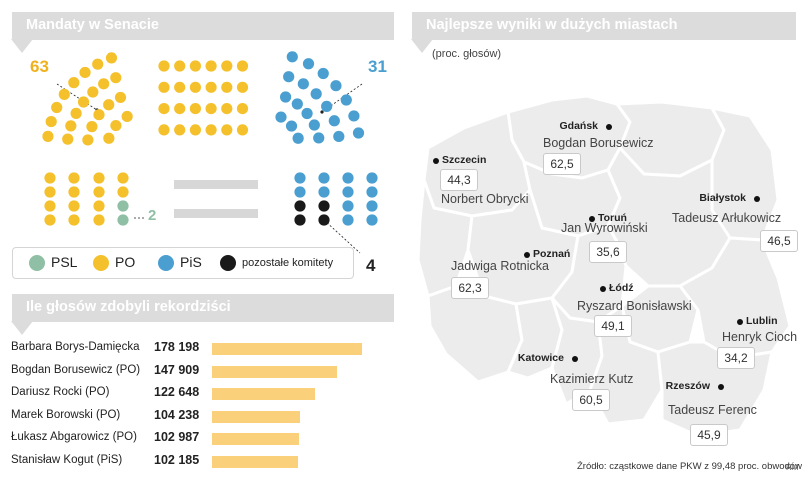  What do you see at coordinates (166, 263) in the screenshot?
I see `pis-legend-dot` at bounding box center [166, 263].